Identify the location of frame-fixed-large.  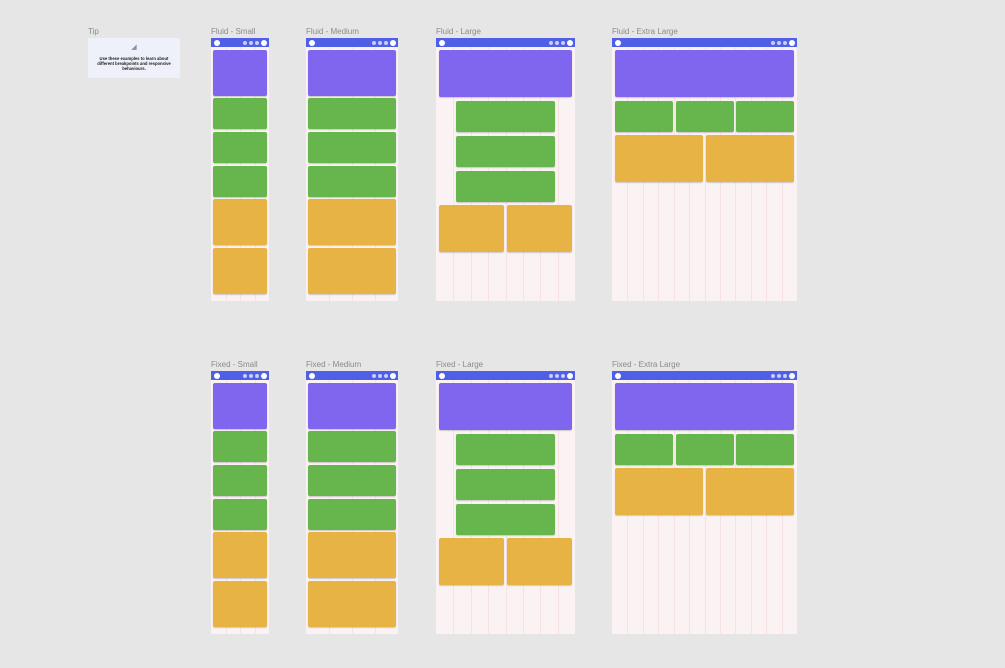
(505, 502).